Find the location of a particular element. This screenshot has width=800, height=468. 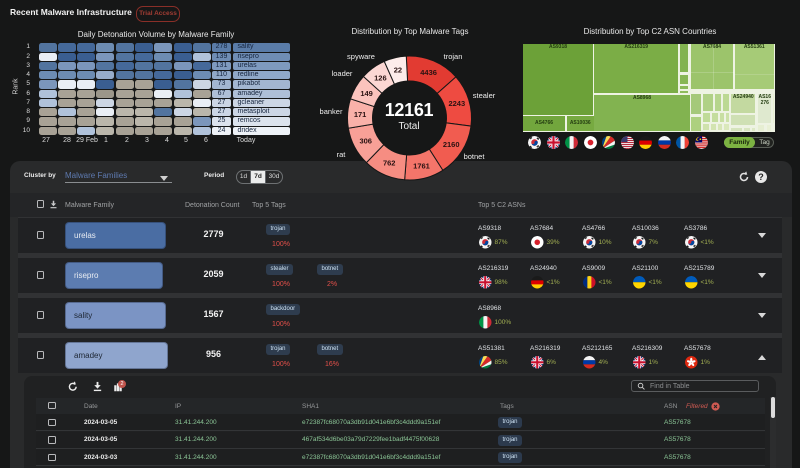

svg-text: 126 is located at coordinates (380, 78).